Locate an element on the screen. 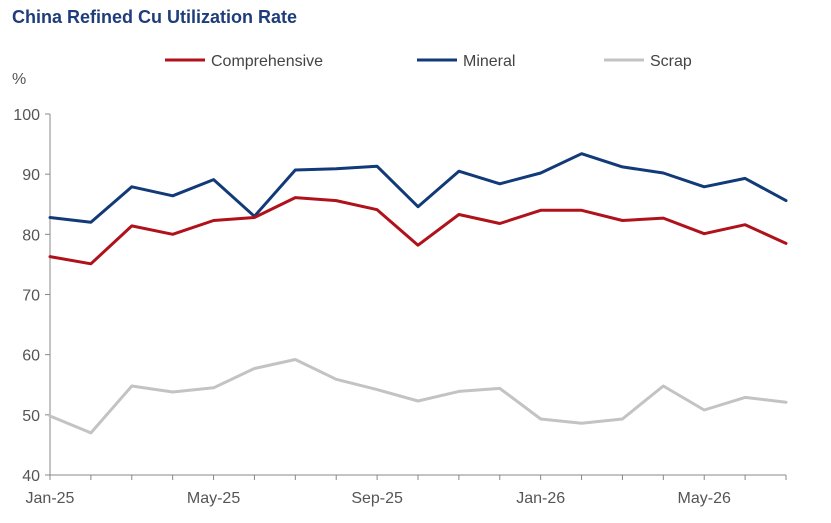  x-tick-label: Jan-25 is located at coordinates (50, 498).